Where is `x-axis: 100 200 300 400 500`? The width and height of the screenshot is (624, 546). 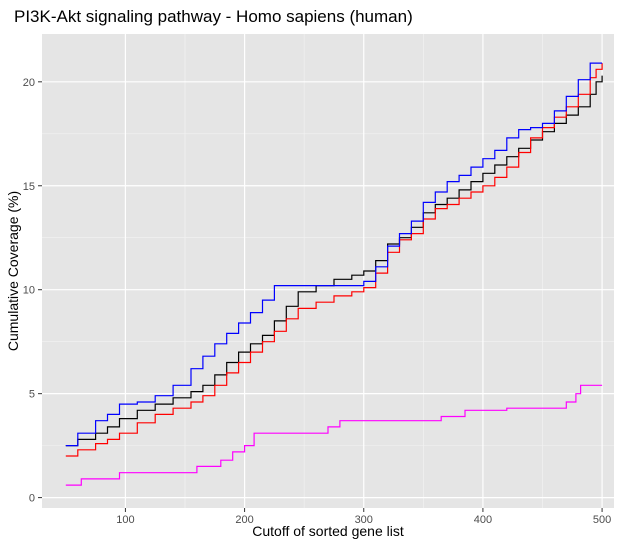 x-axis: 100 200 300 400 500 is located at coordinates (363, 517).